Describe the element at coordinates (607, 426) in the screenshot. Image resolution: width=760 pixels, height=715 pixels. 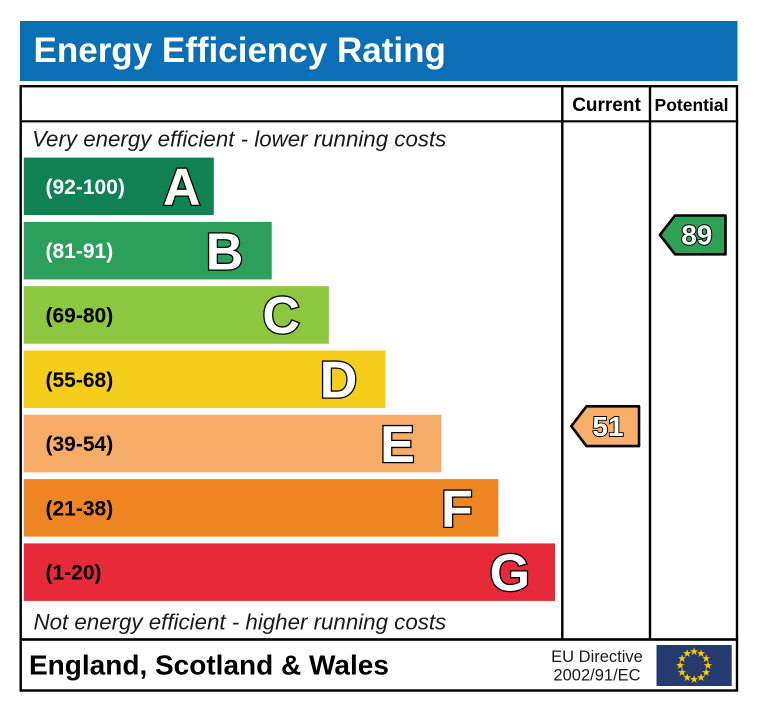
I see `svg-text: 51` at that location.